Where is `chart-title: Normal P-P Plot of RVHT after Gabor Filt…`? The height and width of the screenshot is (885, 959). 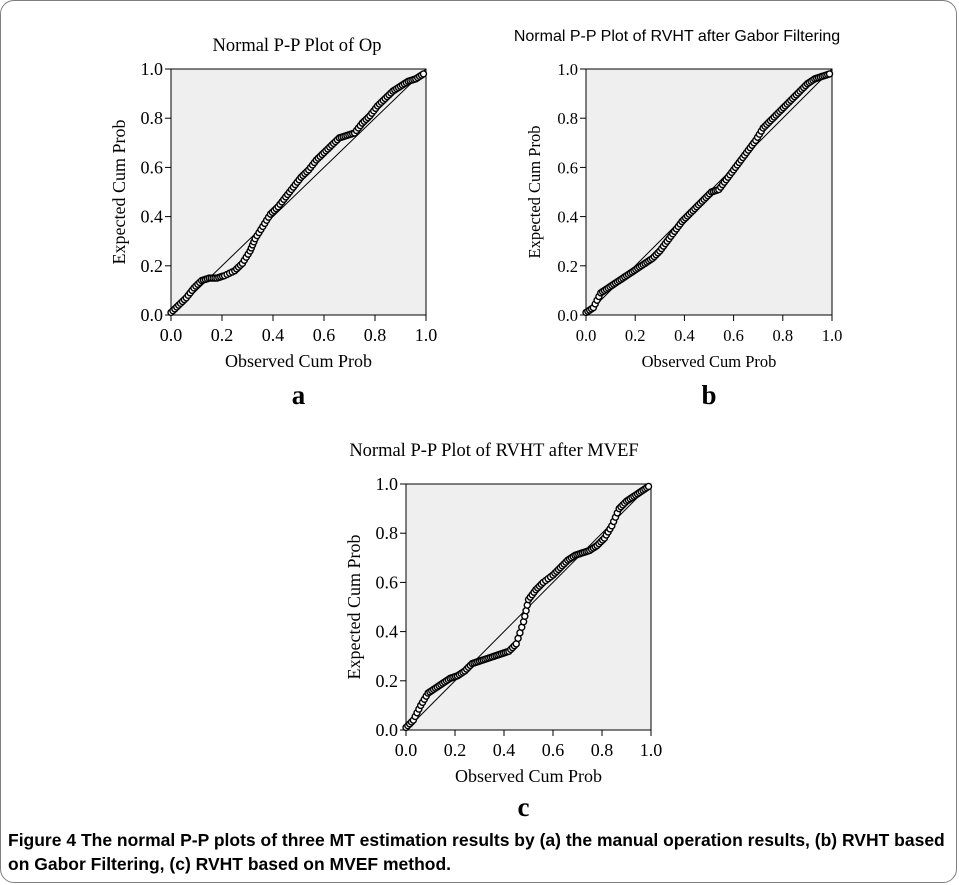
chart-title: Normal P-P Plot of RVHT after Gabor Filt… is located at coordinates (677, 36).